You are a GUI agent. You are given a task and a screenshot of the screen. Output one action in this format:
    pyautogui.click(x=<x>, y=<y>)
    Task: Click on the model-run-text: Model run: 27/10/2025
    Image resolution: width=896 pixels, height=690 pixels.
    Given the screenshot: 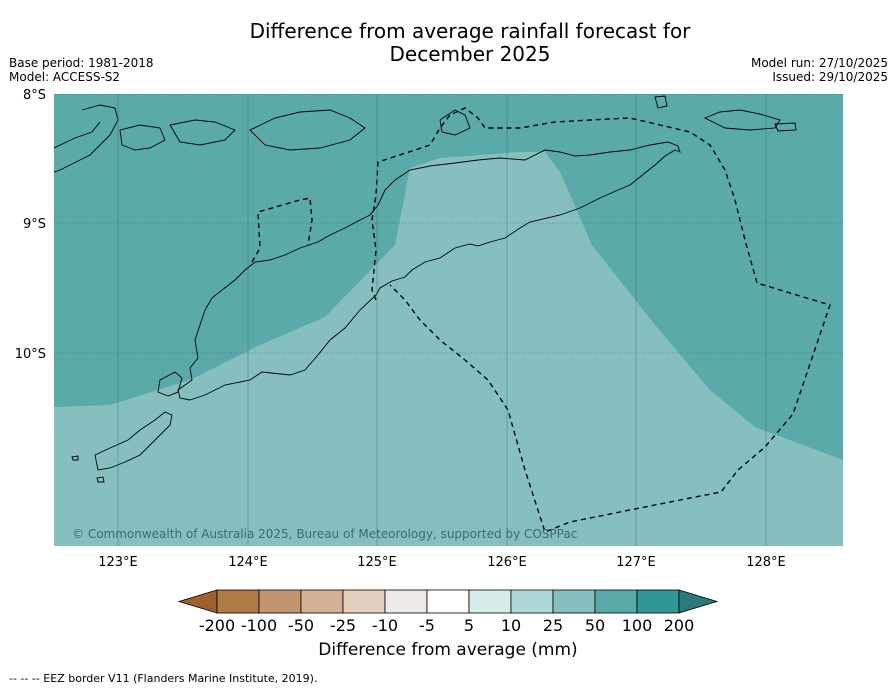 What is the action you would take?
    pyautogui.click(x=819, y=63)
    